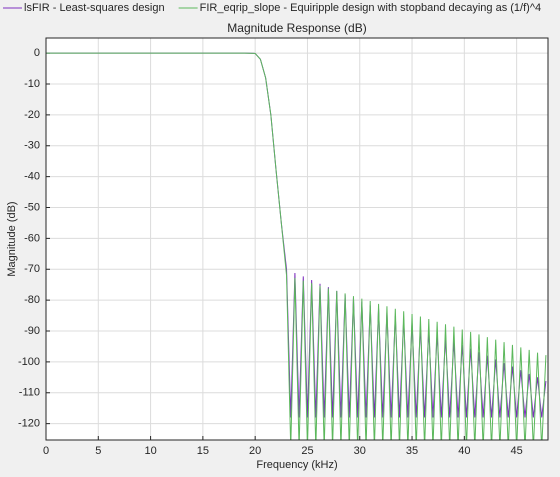 This screenshot has height=477, width=560. I want to click on x-tick-label: 0, so click(46, 451).